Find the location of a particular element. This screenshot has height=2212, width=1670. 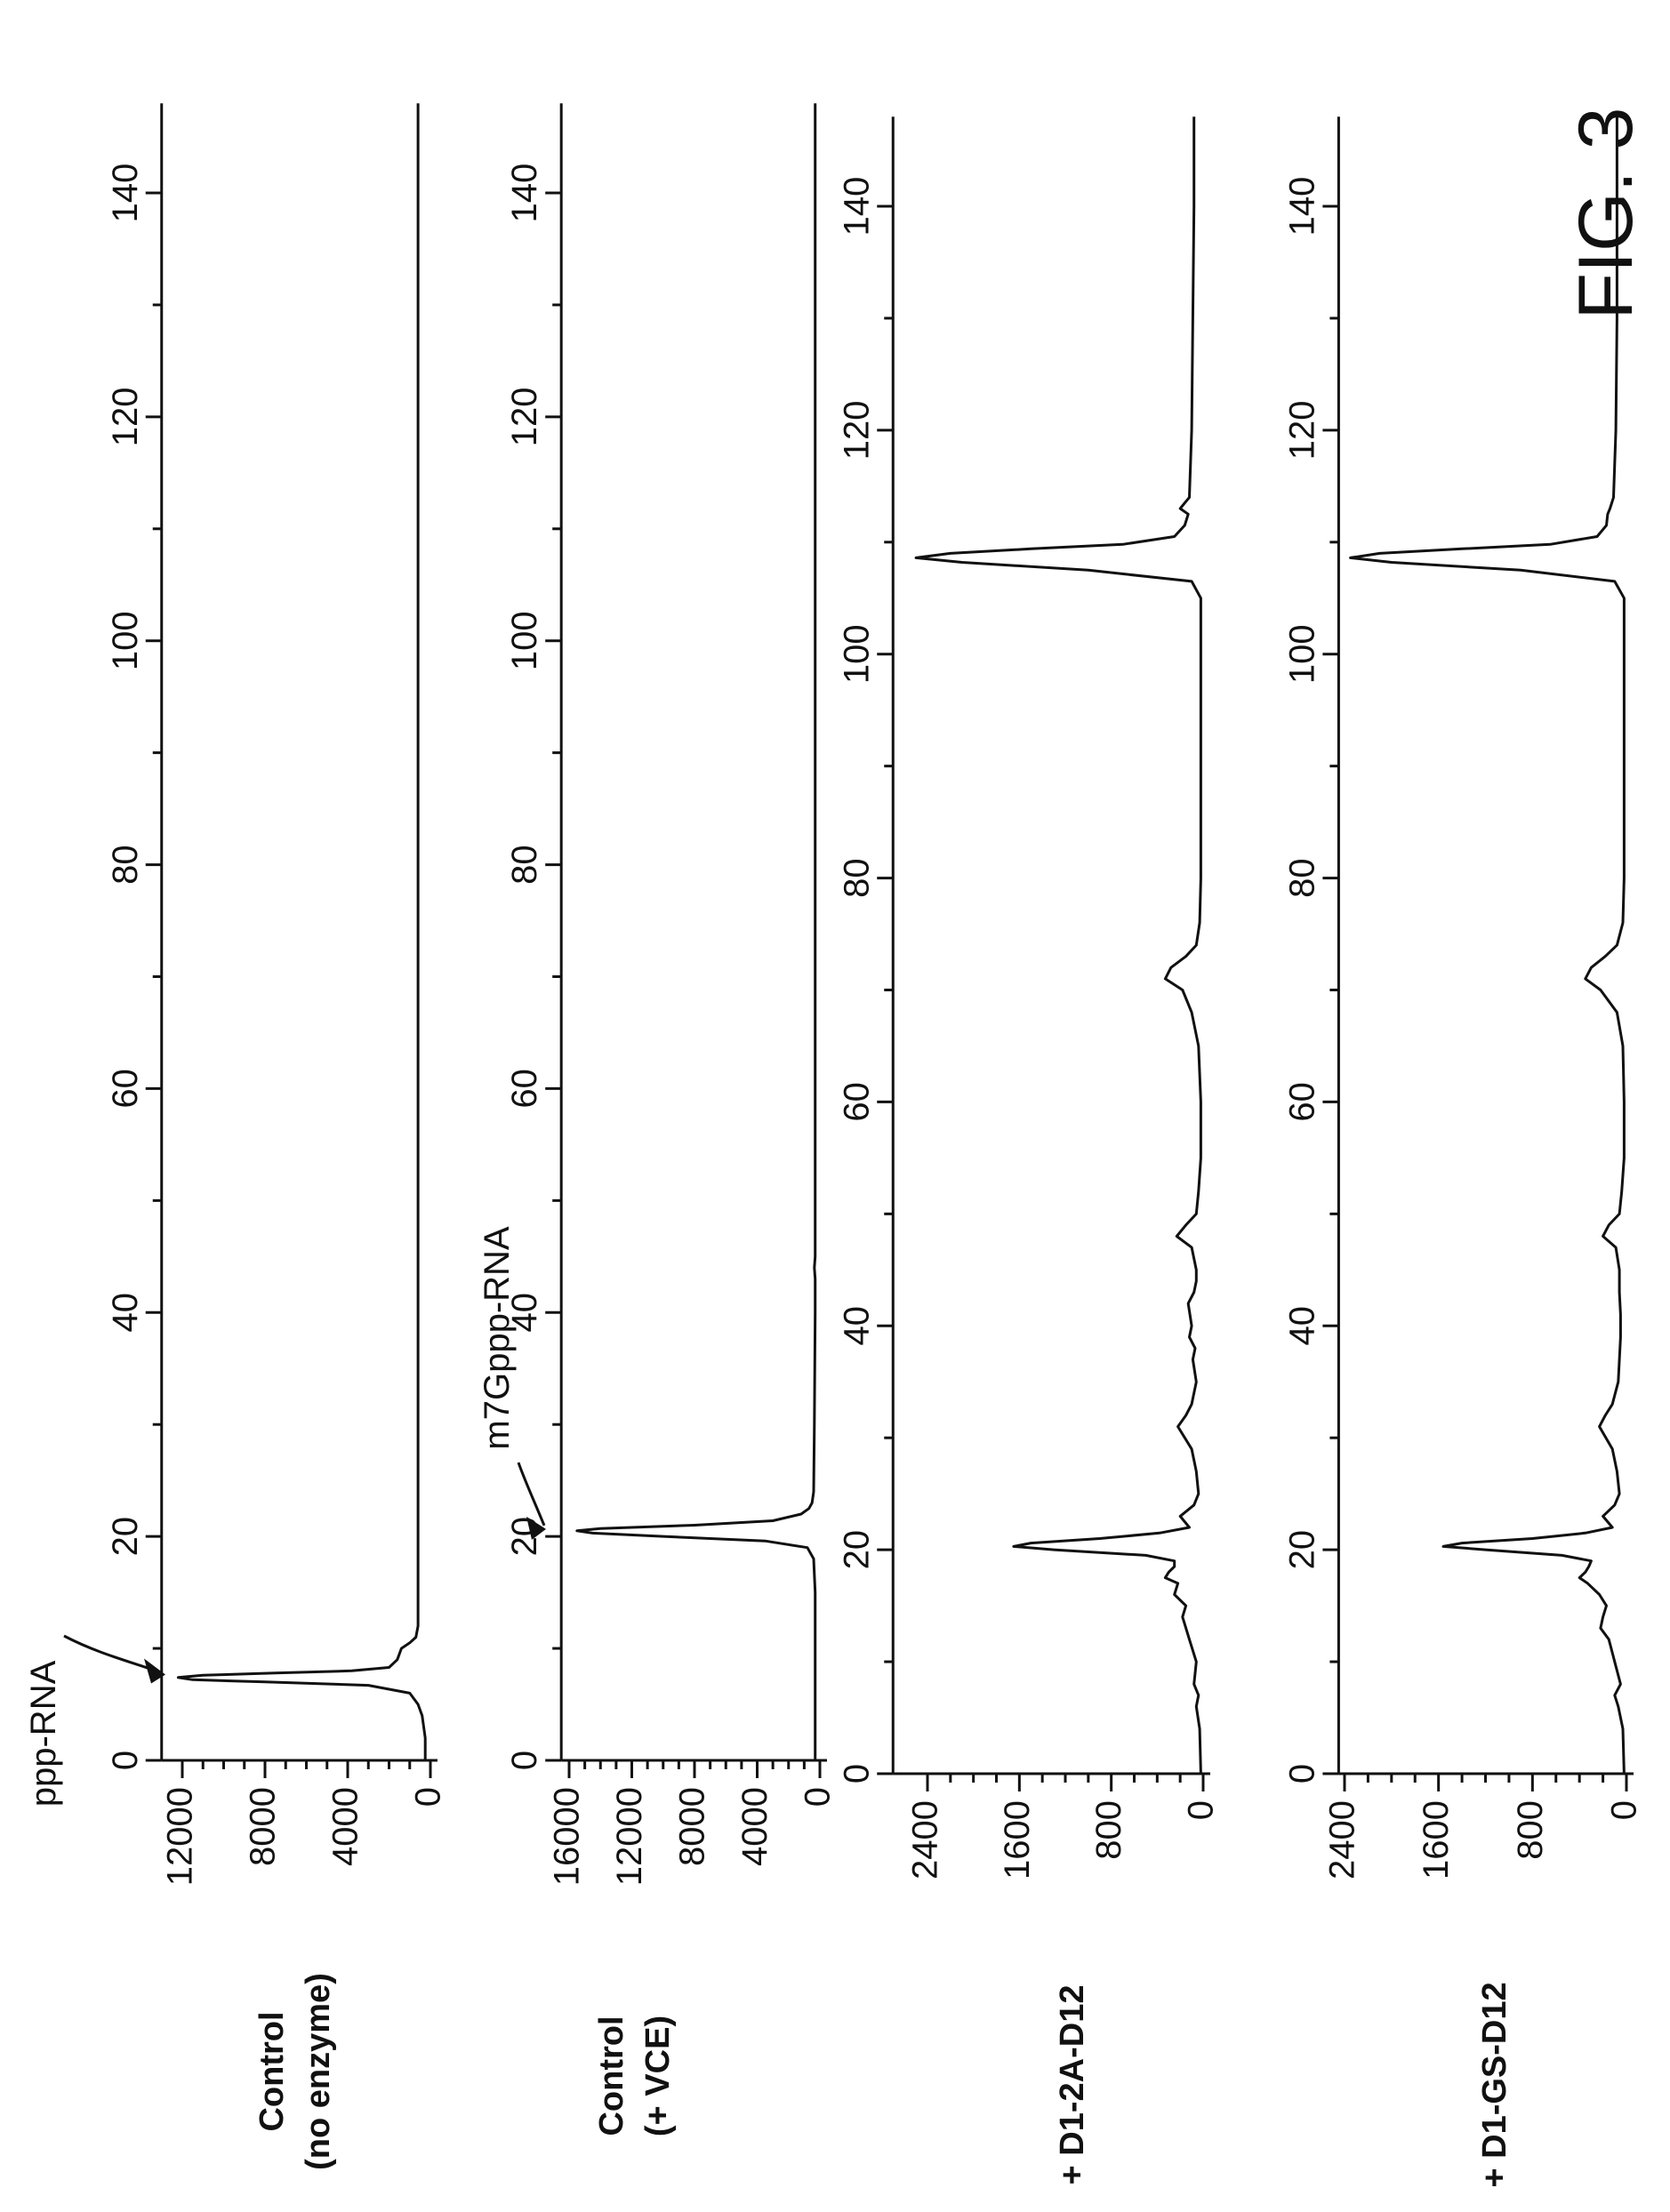

peak-annotation: ppp-RNA is located at coordinates (43, 1733).